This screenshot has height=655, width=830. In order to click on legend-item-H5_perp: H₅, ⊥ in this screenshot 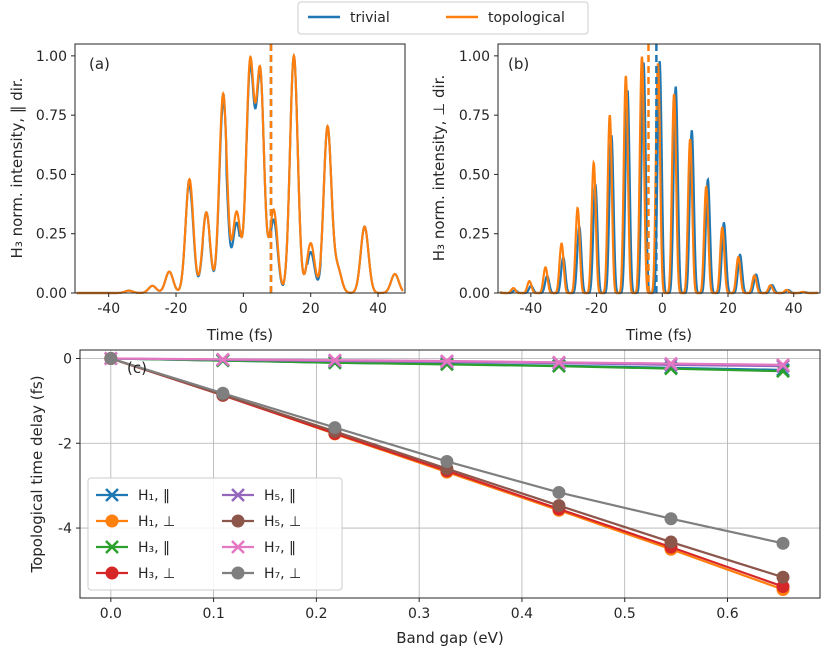, I will do `click(261, 522)`.